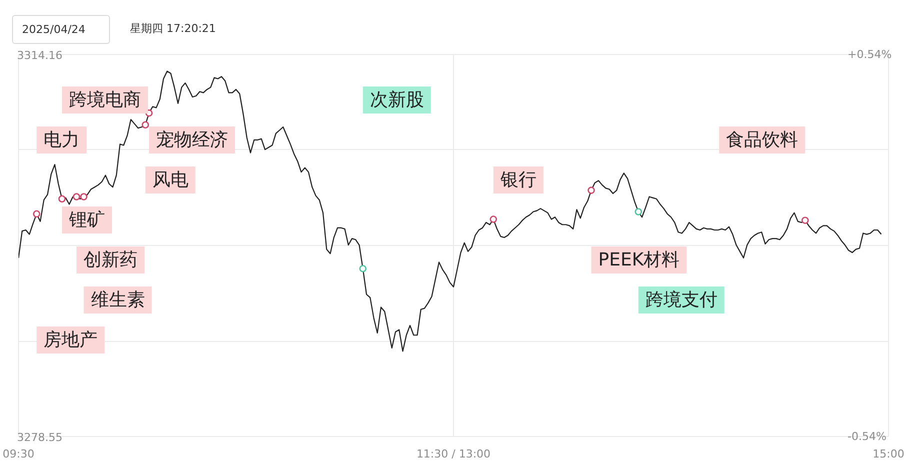 Image resolution: width=906 pixels, height=462 pixels. What do you see at coordinates (397, 100) in the screenshot?
I see `annotation: 次新股` at bounding box center [397, 100].